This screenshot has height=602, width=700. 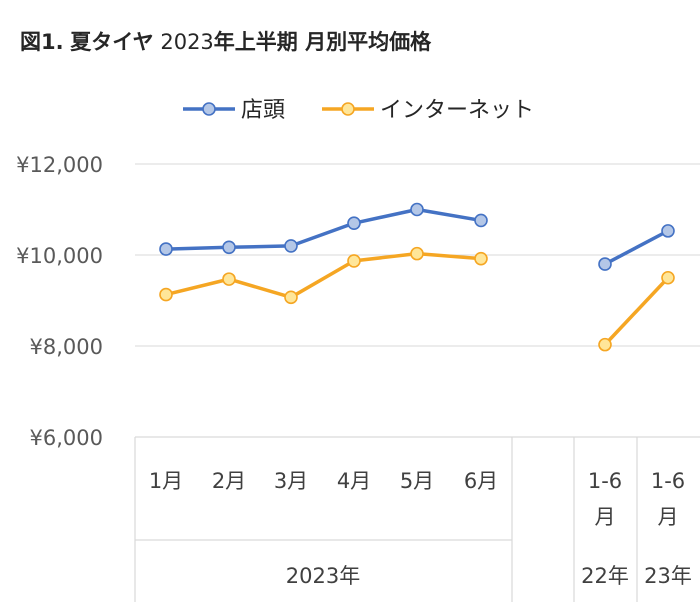 What do you see at coordinates (457, 110) in the screenshot?
I see `legend-label: インターネット` at bounding box center [457, 110].